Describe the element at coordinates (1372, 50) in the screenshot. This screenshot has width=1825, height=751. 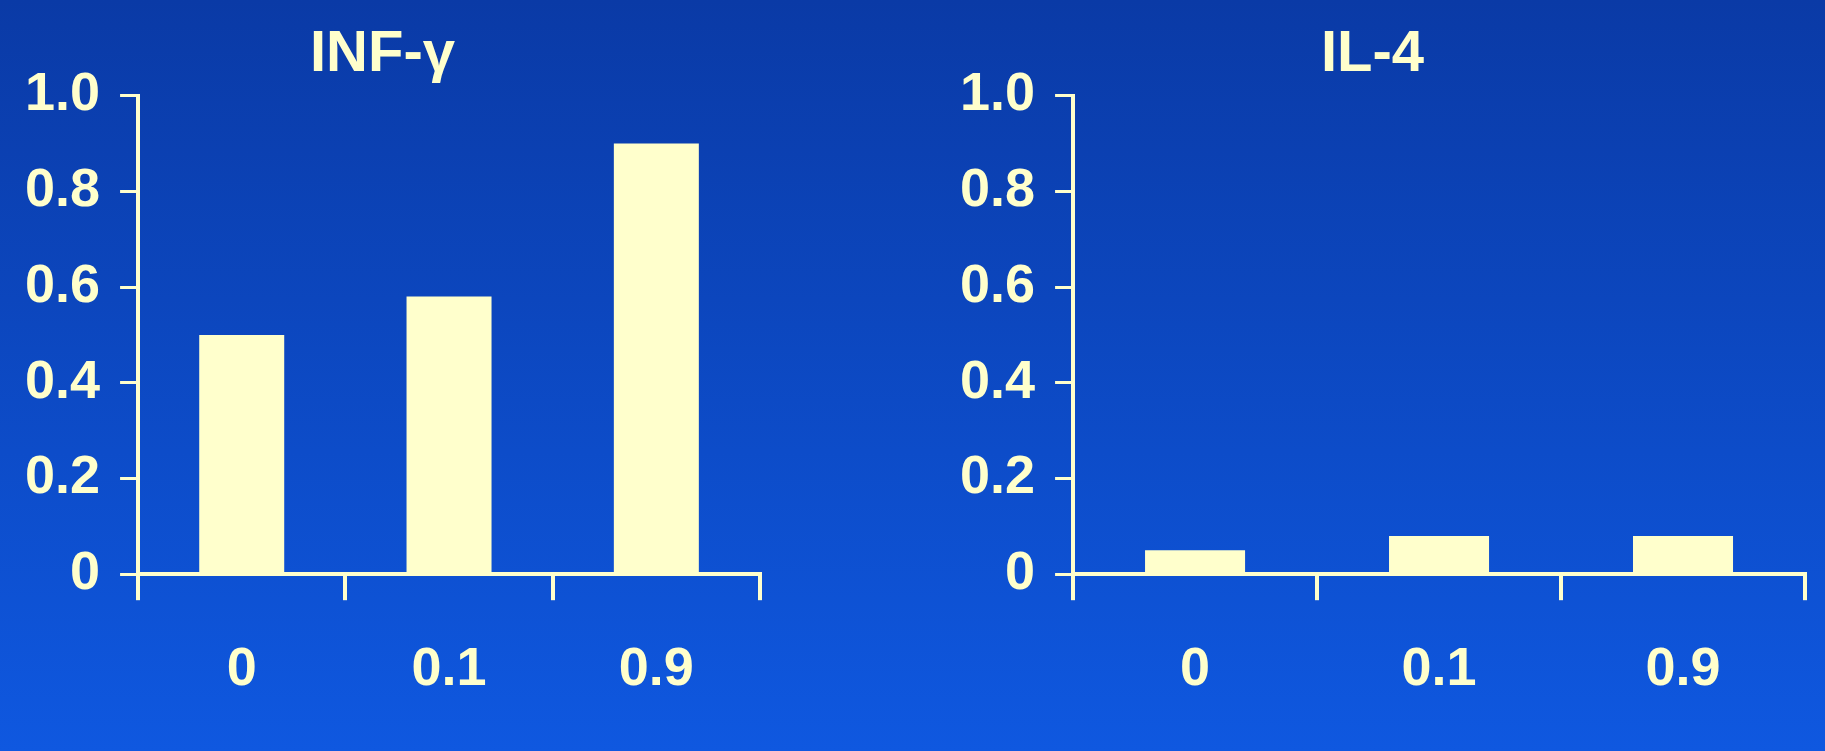
I see `chart-title: IL-4` at that location.